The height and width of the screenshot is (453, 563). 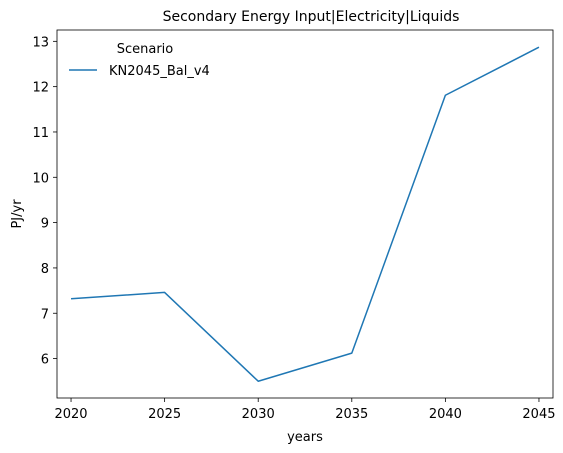 What do you see at coordinates (40, 133) in the screenshot?
I see `y-tick-label: 11` at bounding box center [40, 133].